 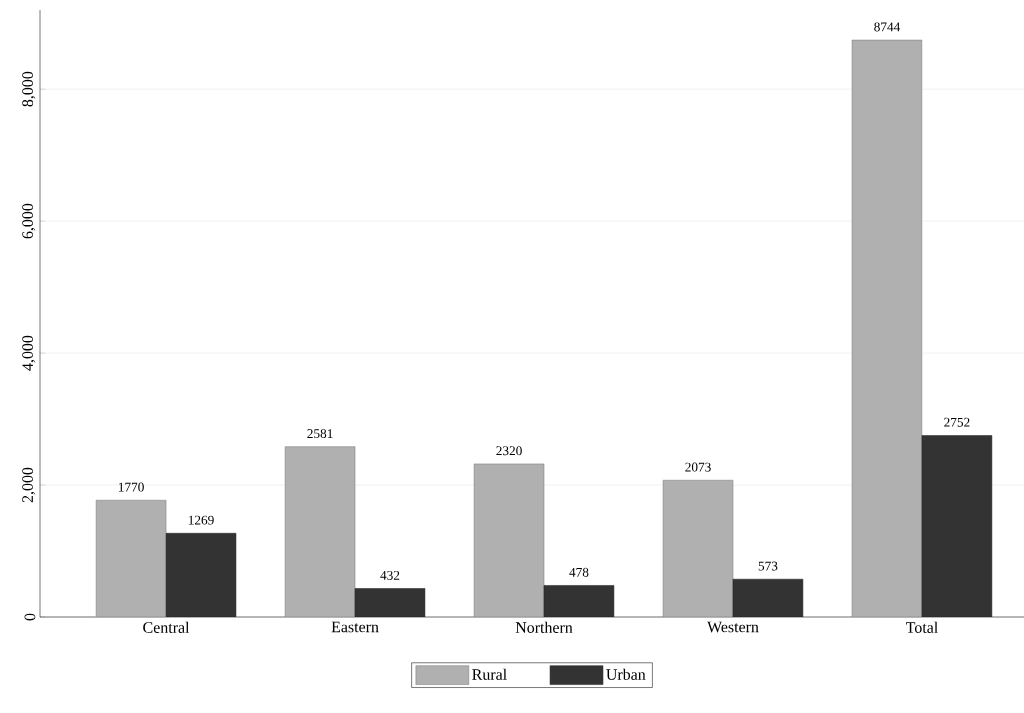 I want to click on x-tick-label: Total, so click(x=921, y=627).